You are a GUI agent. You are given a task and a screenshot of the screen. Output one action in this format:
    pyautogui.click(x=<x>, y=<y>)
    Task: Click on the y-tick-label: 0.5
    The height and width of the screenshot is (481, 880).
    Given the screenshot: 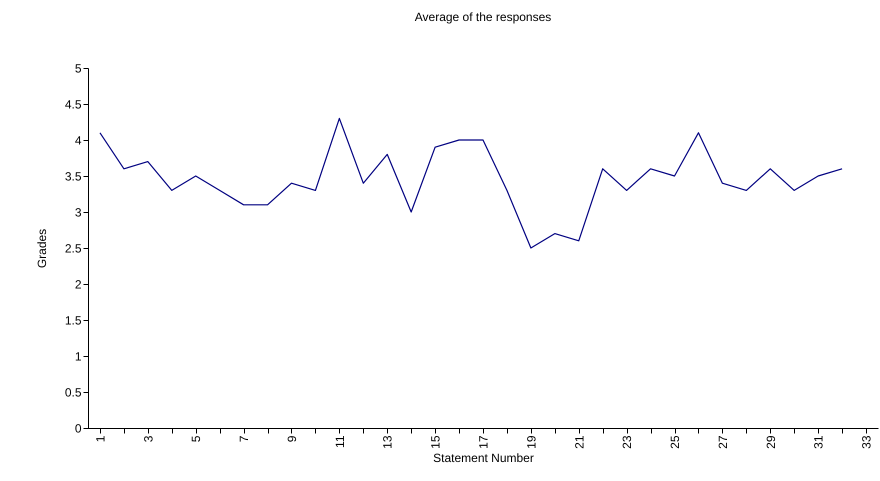 What is the action you would take?
    pyautogui.click(x=73, y=393)
    